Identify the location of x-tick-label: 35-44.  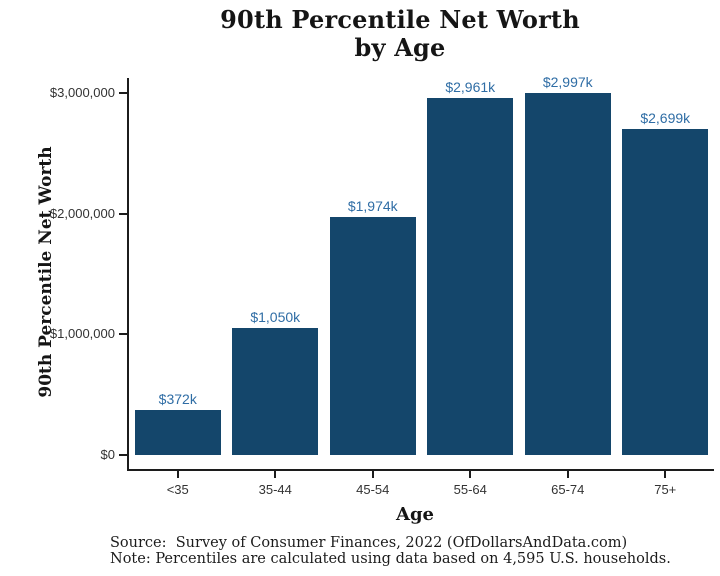
(275, 489).